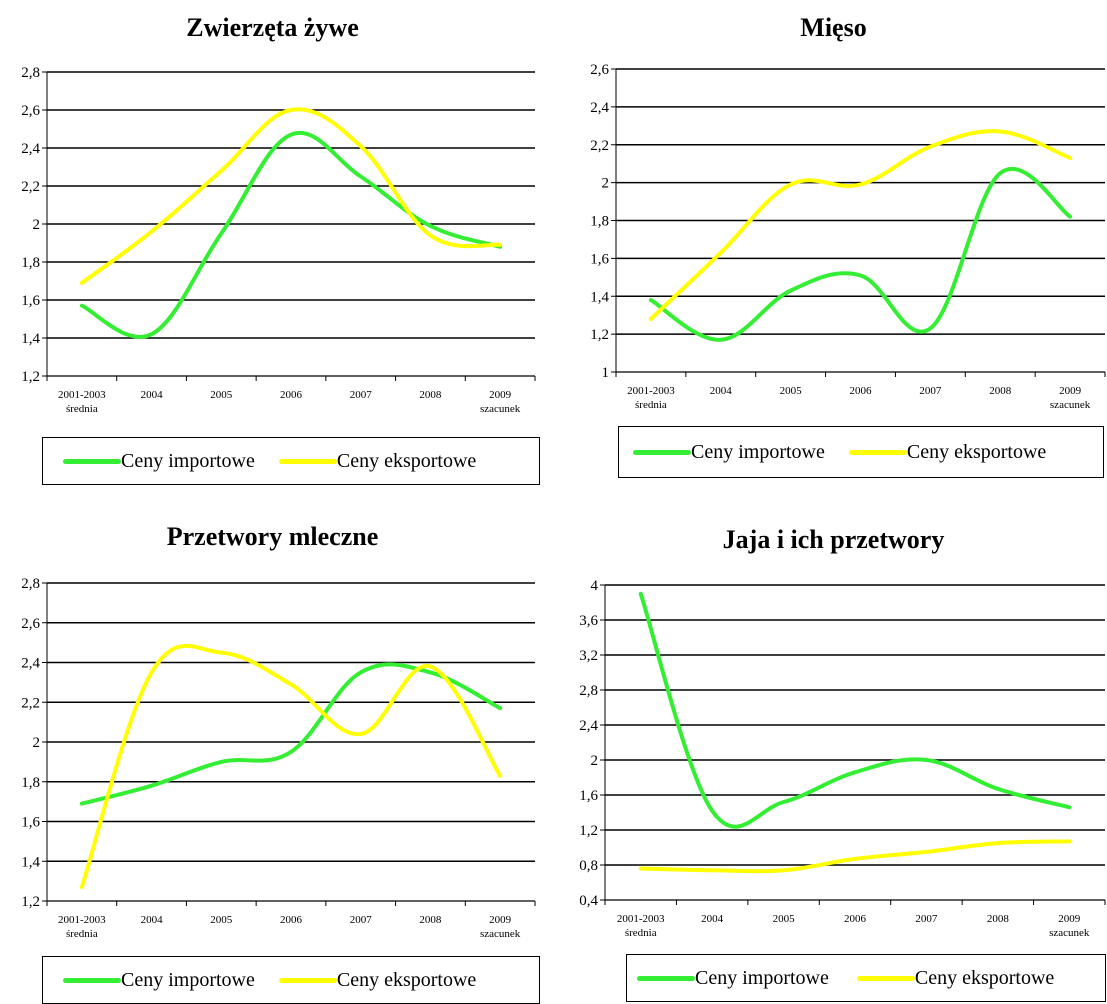 Image resolution: width=1107 pixels, height=1004 pixels. I want to click on y-tick-label: 0,8, so click(588, 866).